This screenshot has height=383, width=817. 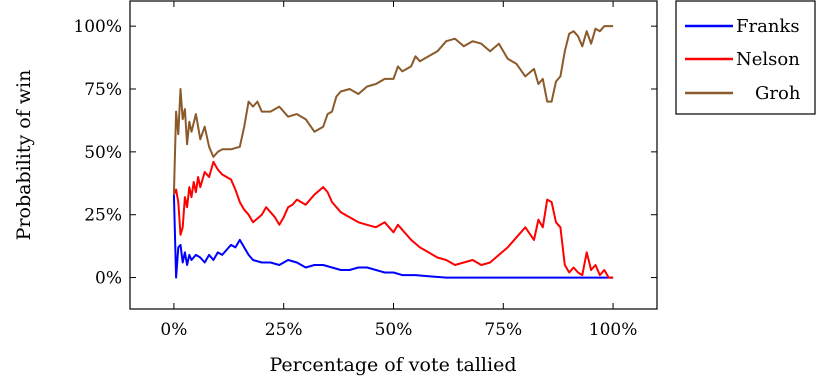 What do you see at coordinates (24, 155) in the screenshot?
I see `y-axis-label: Probability of win` at bounding box center [24, 155].